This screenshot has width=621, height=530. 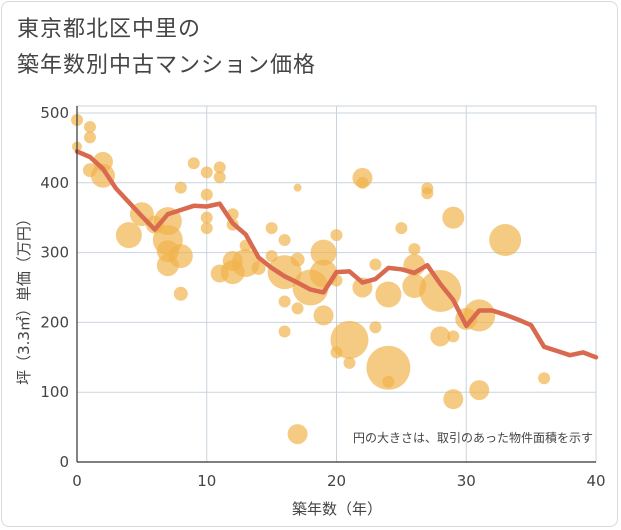 I want to click on y-tick-label: 0, so click(x=64, y=462).